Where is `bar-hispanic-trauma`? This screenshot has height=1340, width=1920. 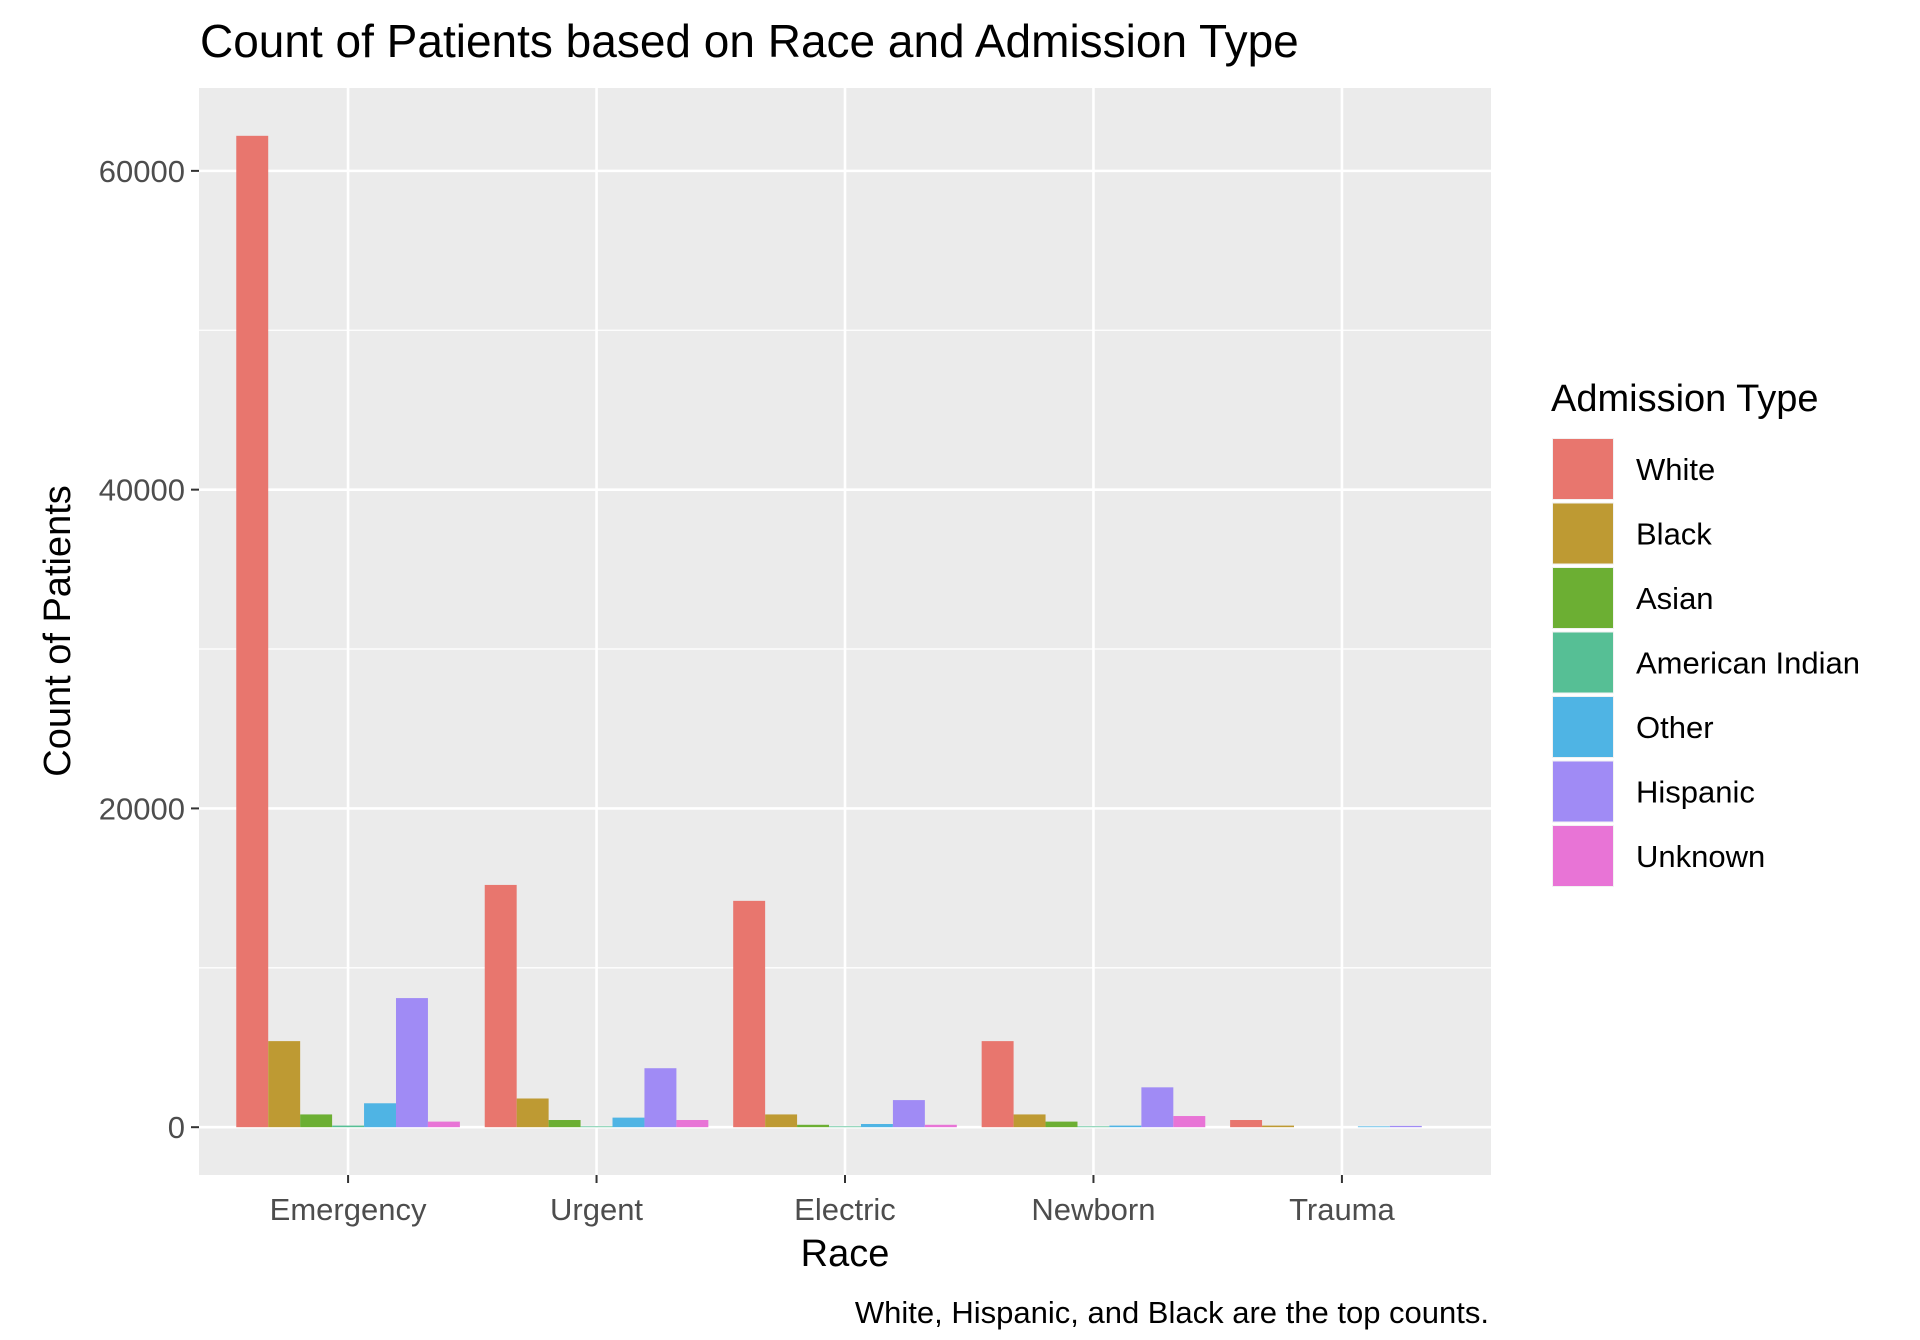
bar-hispanic-trauma is located at coordinates (1405, 1126).